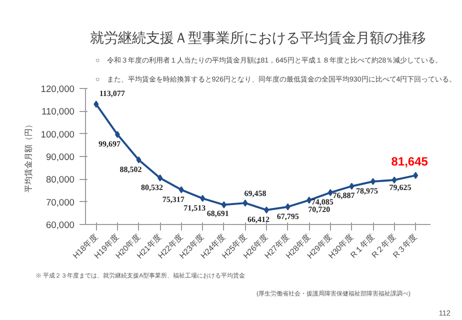 Image resolution: width=462 pixels, height=320 pixels. I want to click on data-label: 113,077, so click(112, 93).